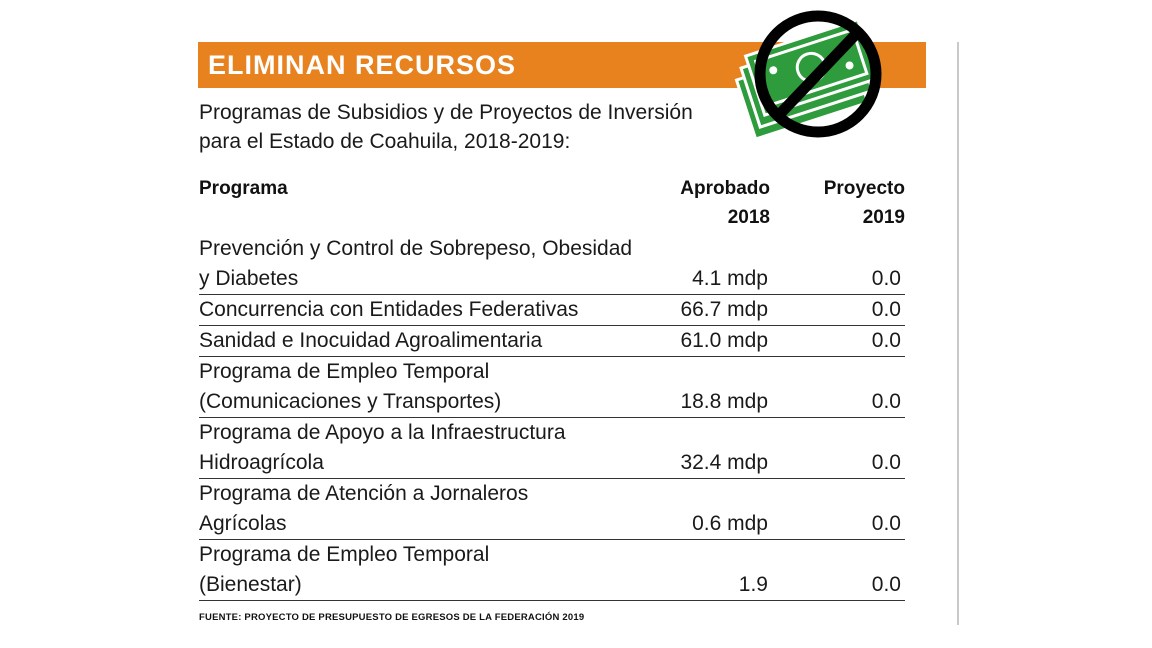 The height and width of the screenshot is (648, 1152). Describe the element at coordinates (362, 65) in the screenshot. I see `page-title: ELIMINAN RECURSOS` at that location.